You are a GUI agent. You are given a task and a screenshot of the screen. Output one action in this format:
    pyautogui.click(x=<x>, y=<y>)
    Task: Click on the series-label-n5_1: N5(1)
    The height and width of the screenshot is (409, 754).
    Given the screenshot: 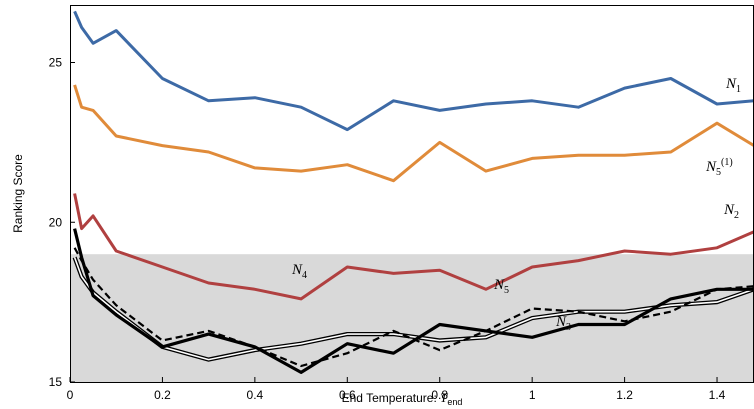 What is the action you would take?
    pyautogui.click(x=719, y=167)
    